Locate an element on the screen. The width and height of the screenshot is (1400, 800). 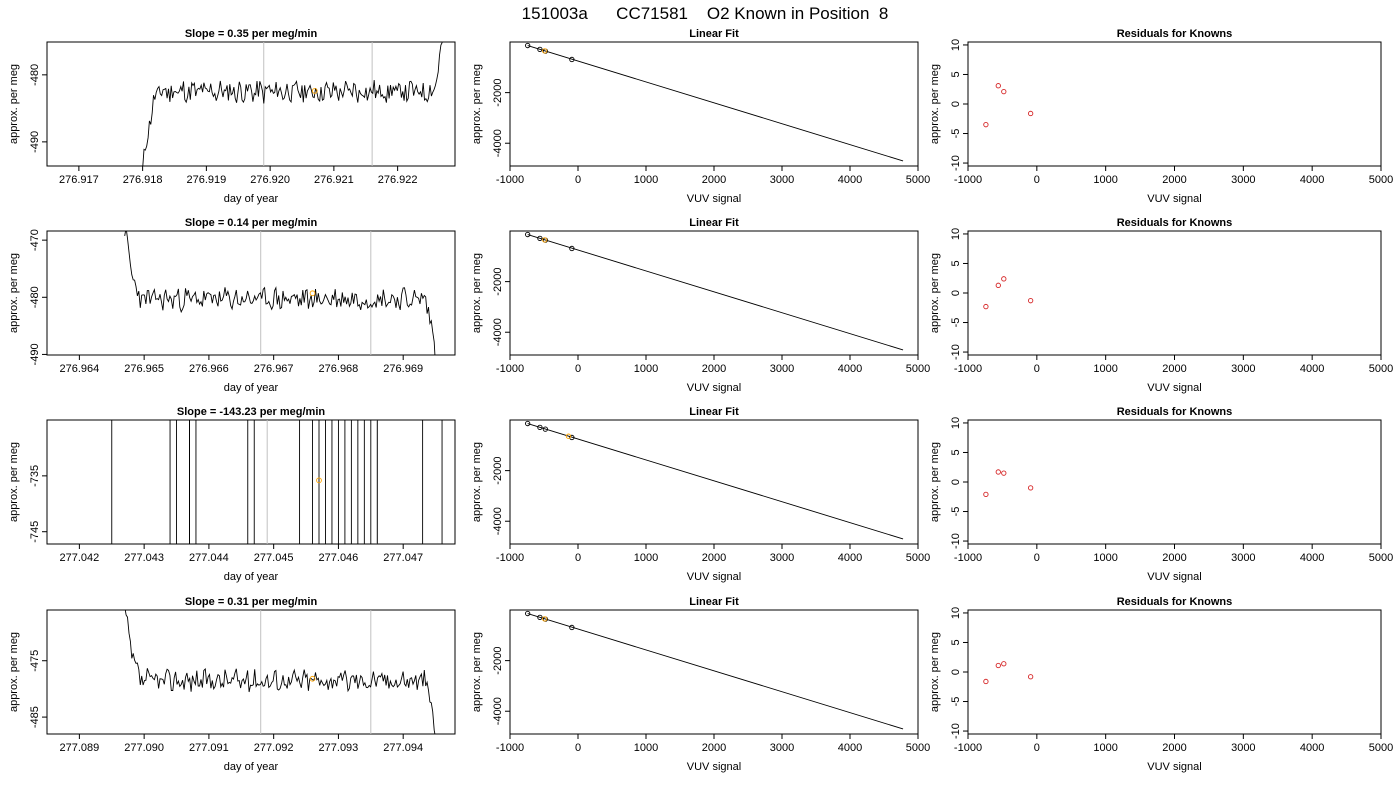
x-tick-label: 276.965 is located at coordinates (144, 369).